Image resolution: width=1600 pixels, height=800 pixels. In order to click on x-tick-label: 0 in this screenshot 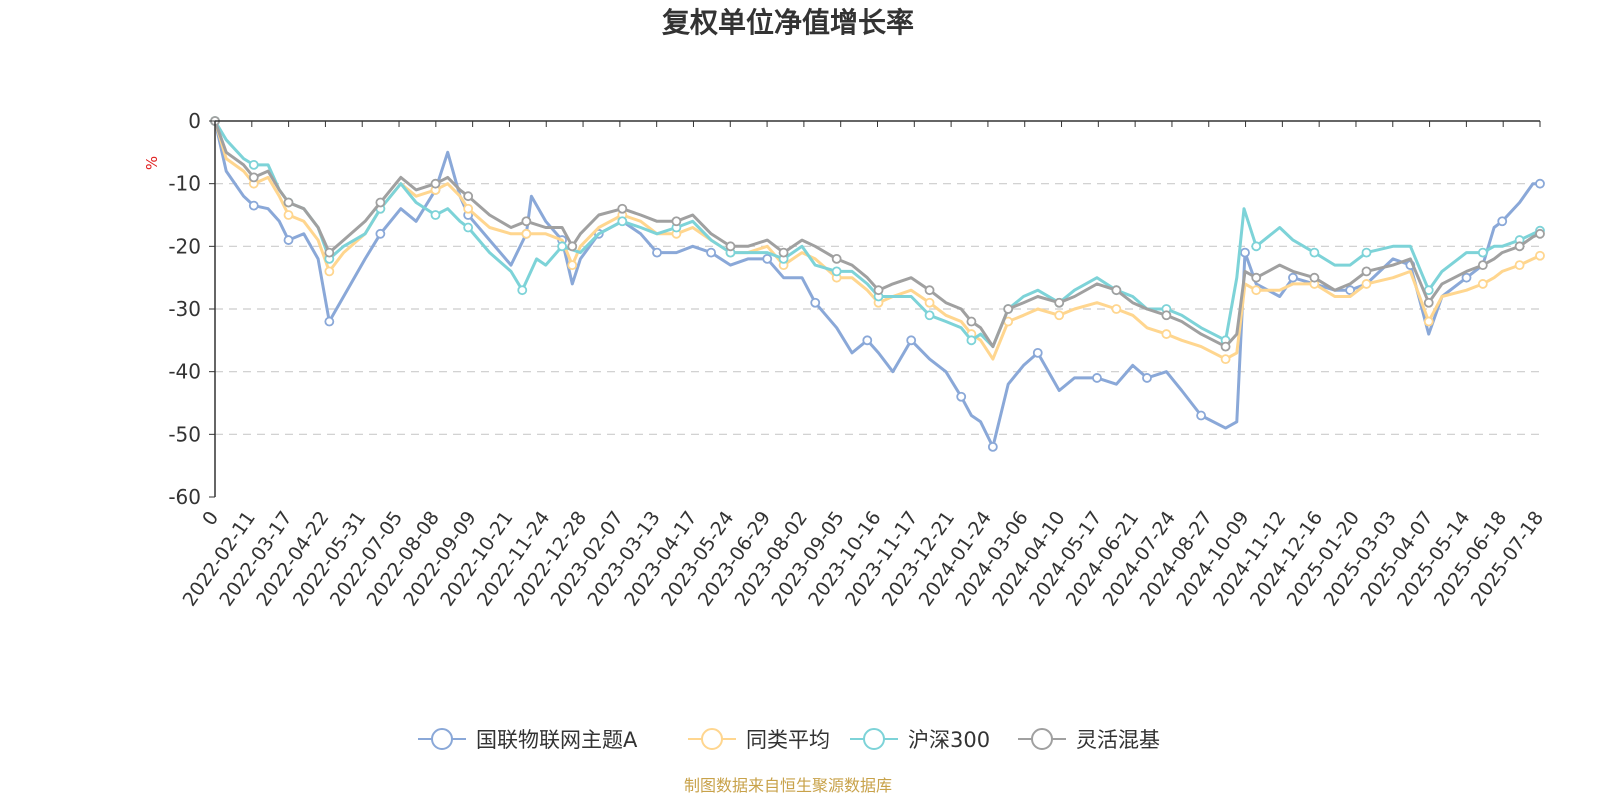, I will do `click(210, 518)`.